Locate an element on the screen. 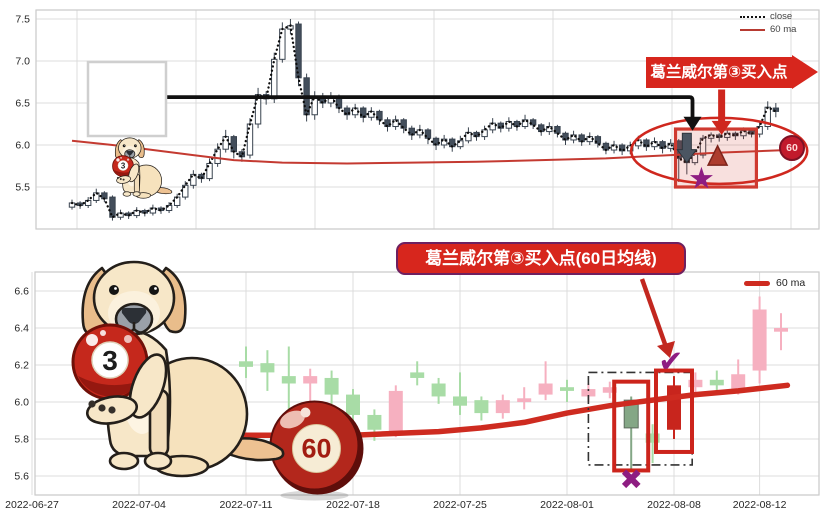  star-marker-icon: ★ is located at coordinates (701, 179).